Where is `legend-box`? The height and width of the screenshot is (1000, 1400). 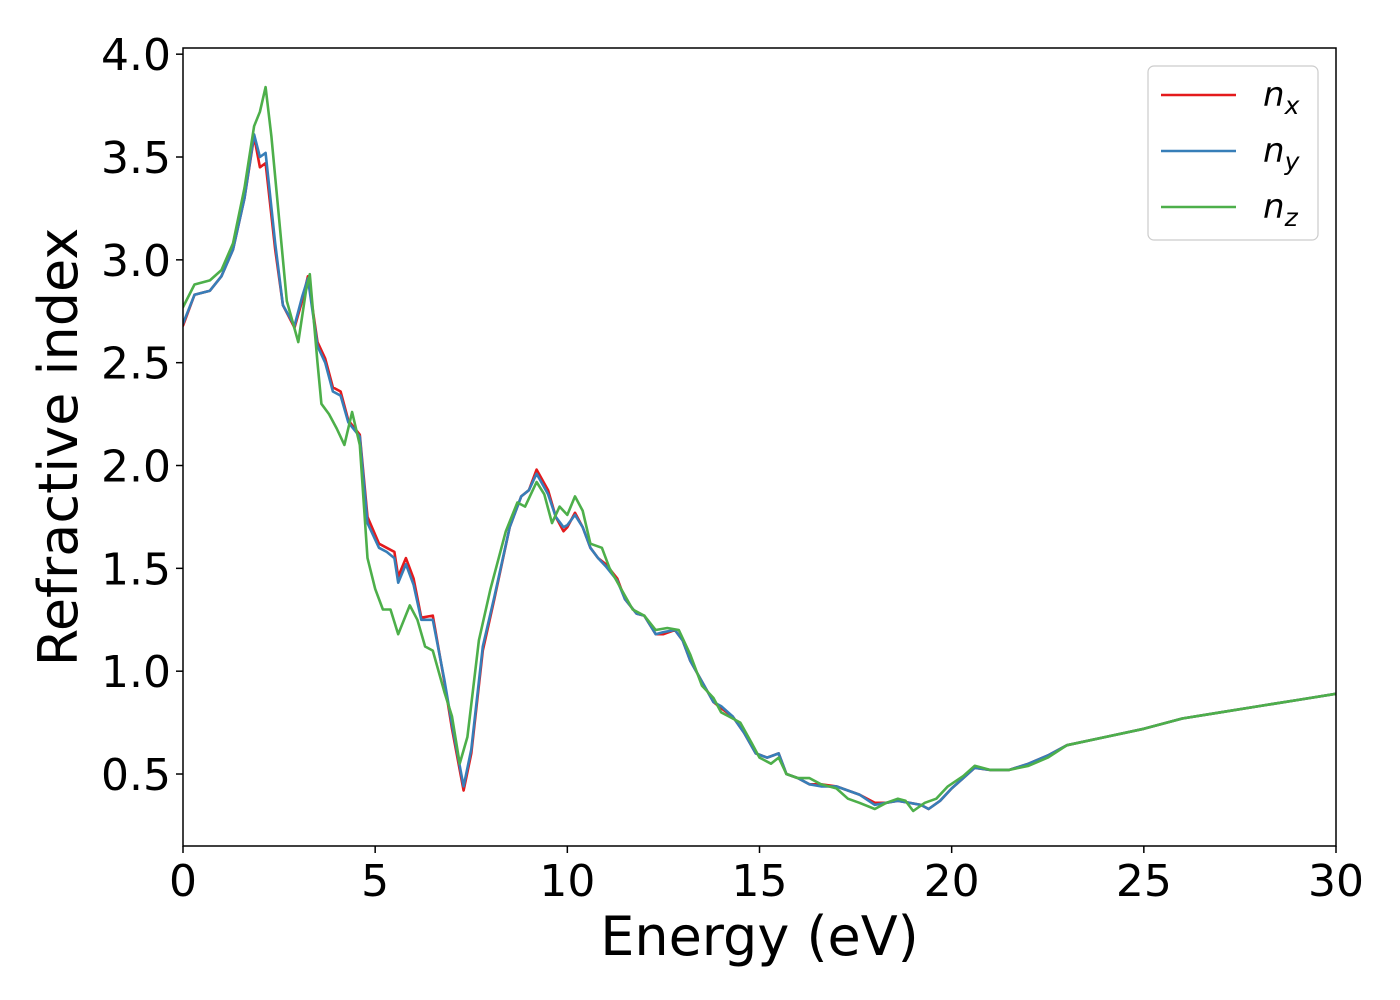
legend-box is located at coordinates (1233, 153).